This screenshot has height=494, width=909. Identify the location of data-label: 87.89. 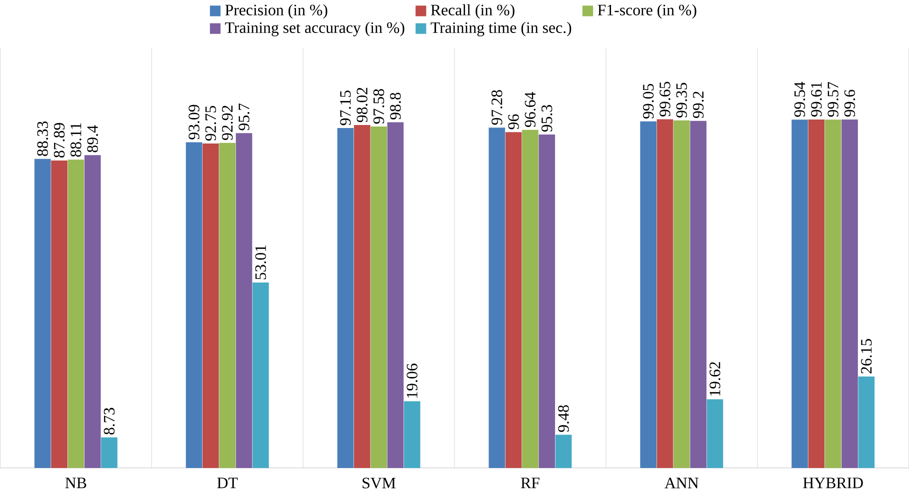
(59, 140).